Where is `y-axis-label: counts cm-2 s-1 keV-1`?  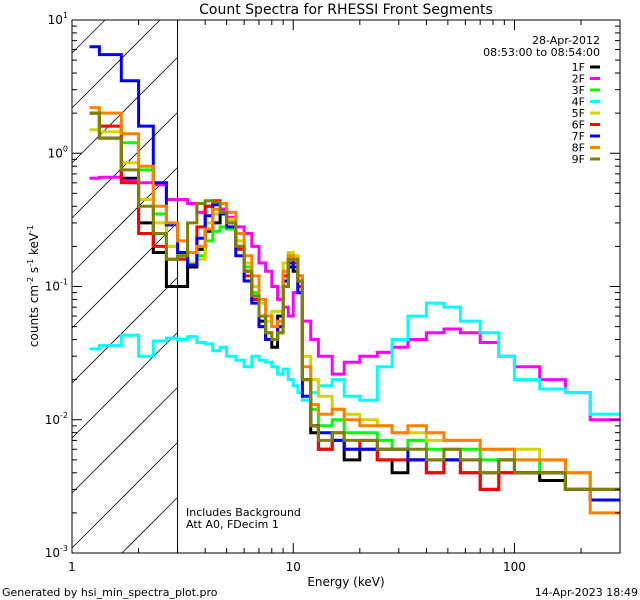 y-axis-label: counts cm-2 s-1 keV-1 is located at coordinates (33, 286).